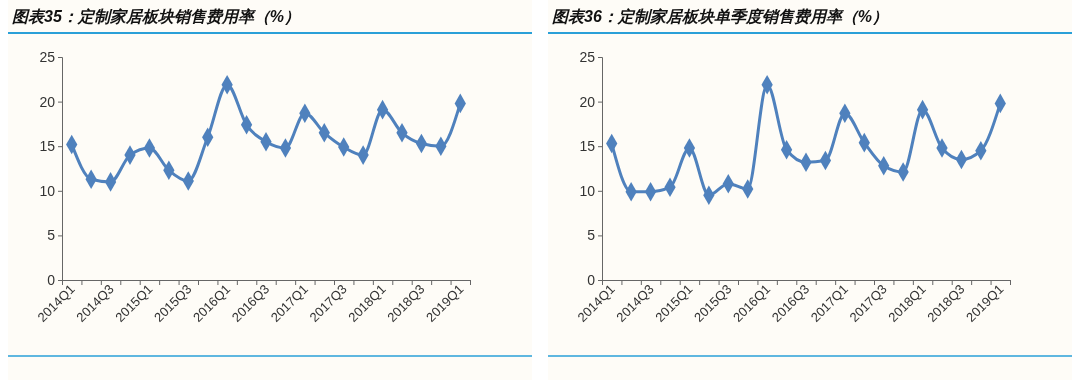 The image size is (1080, 380). What do you see at coordinates (156, 16) in the screenshot?
I see `chart-title: 图表35：定制家居板块销售费用率（%）` at bounding box center [156, 16].